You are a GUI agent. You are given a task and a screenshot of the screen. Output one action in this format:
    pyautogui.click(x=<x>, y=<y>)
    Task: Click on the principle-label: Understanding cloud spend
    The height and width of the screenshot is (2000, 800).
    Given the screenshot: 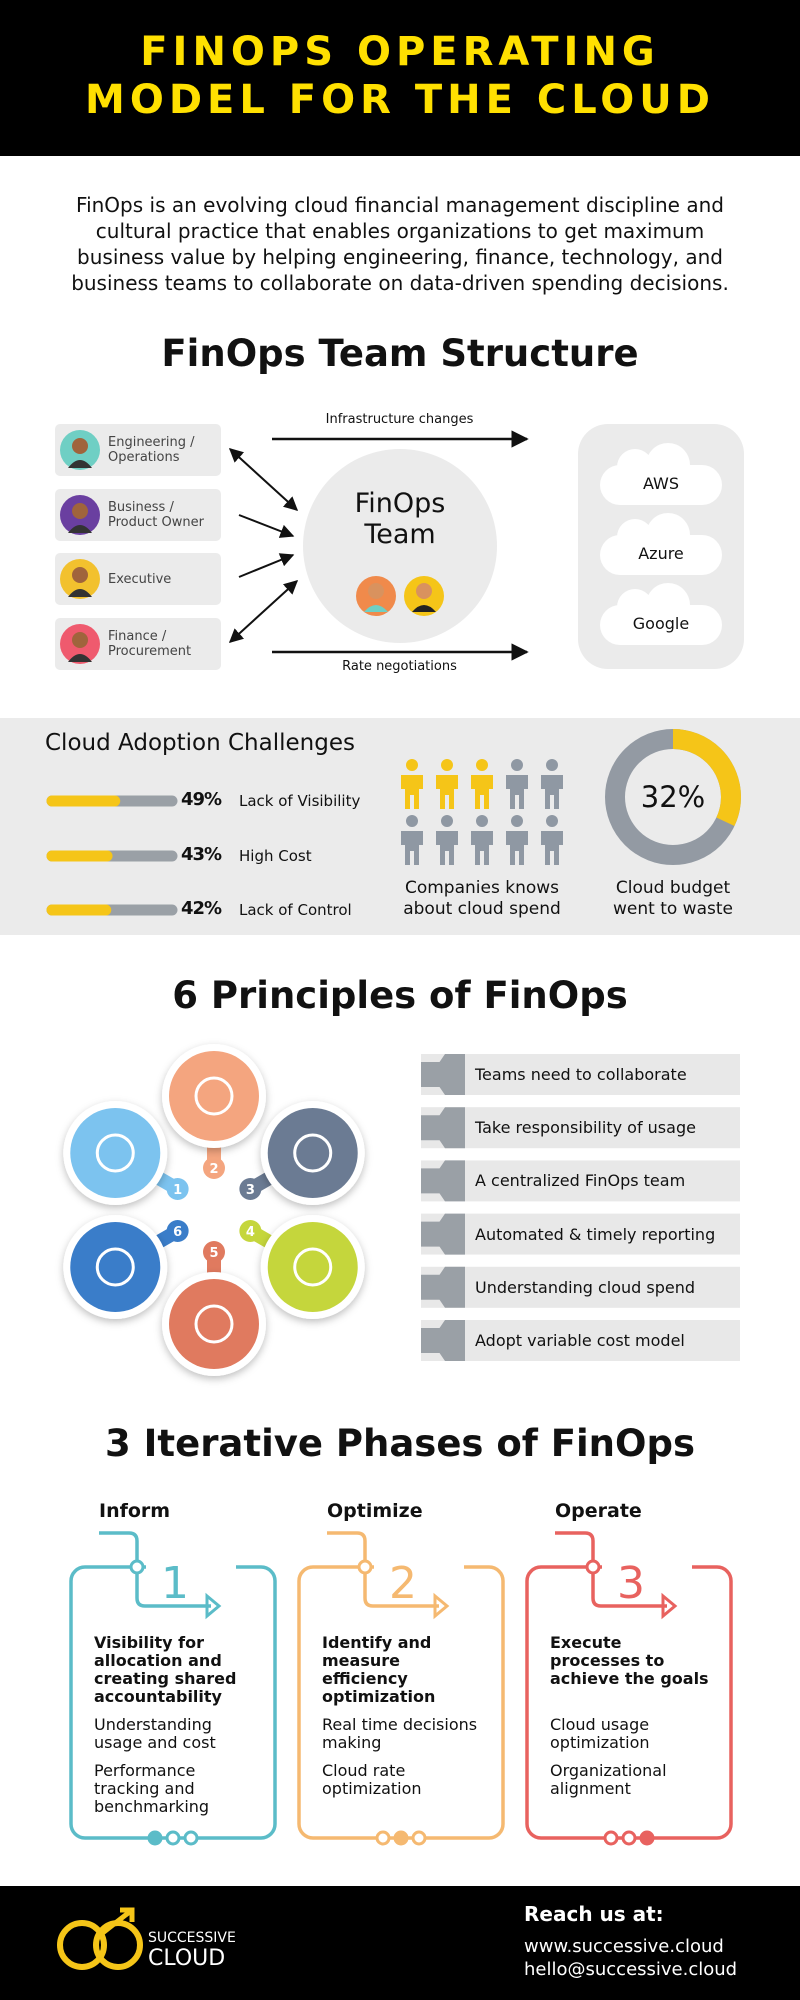 What is the action you would take?
    pyautogui.click(x=585, y=1287)
    